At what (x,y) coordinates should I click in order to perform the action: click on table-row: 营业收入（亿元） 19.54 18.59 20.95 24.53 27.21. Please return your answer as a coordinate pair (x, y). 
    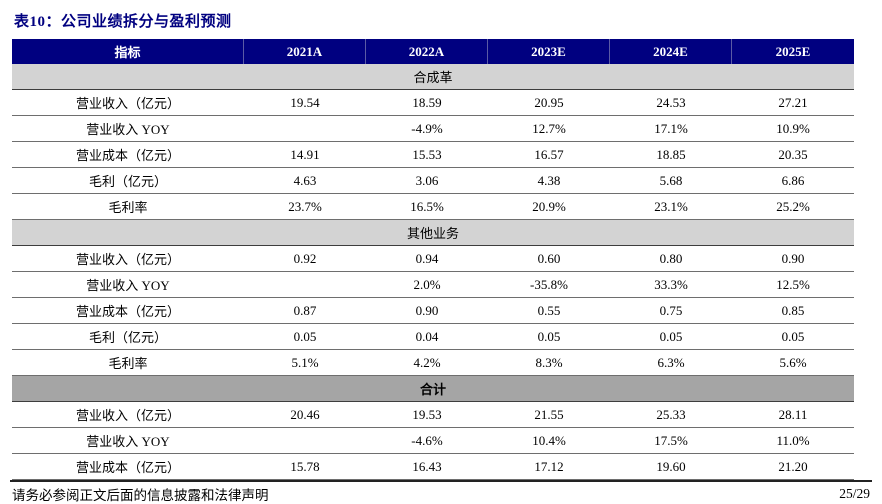
    Looking at the image, I should click on (433, 103).